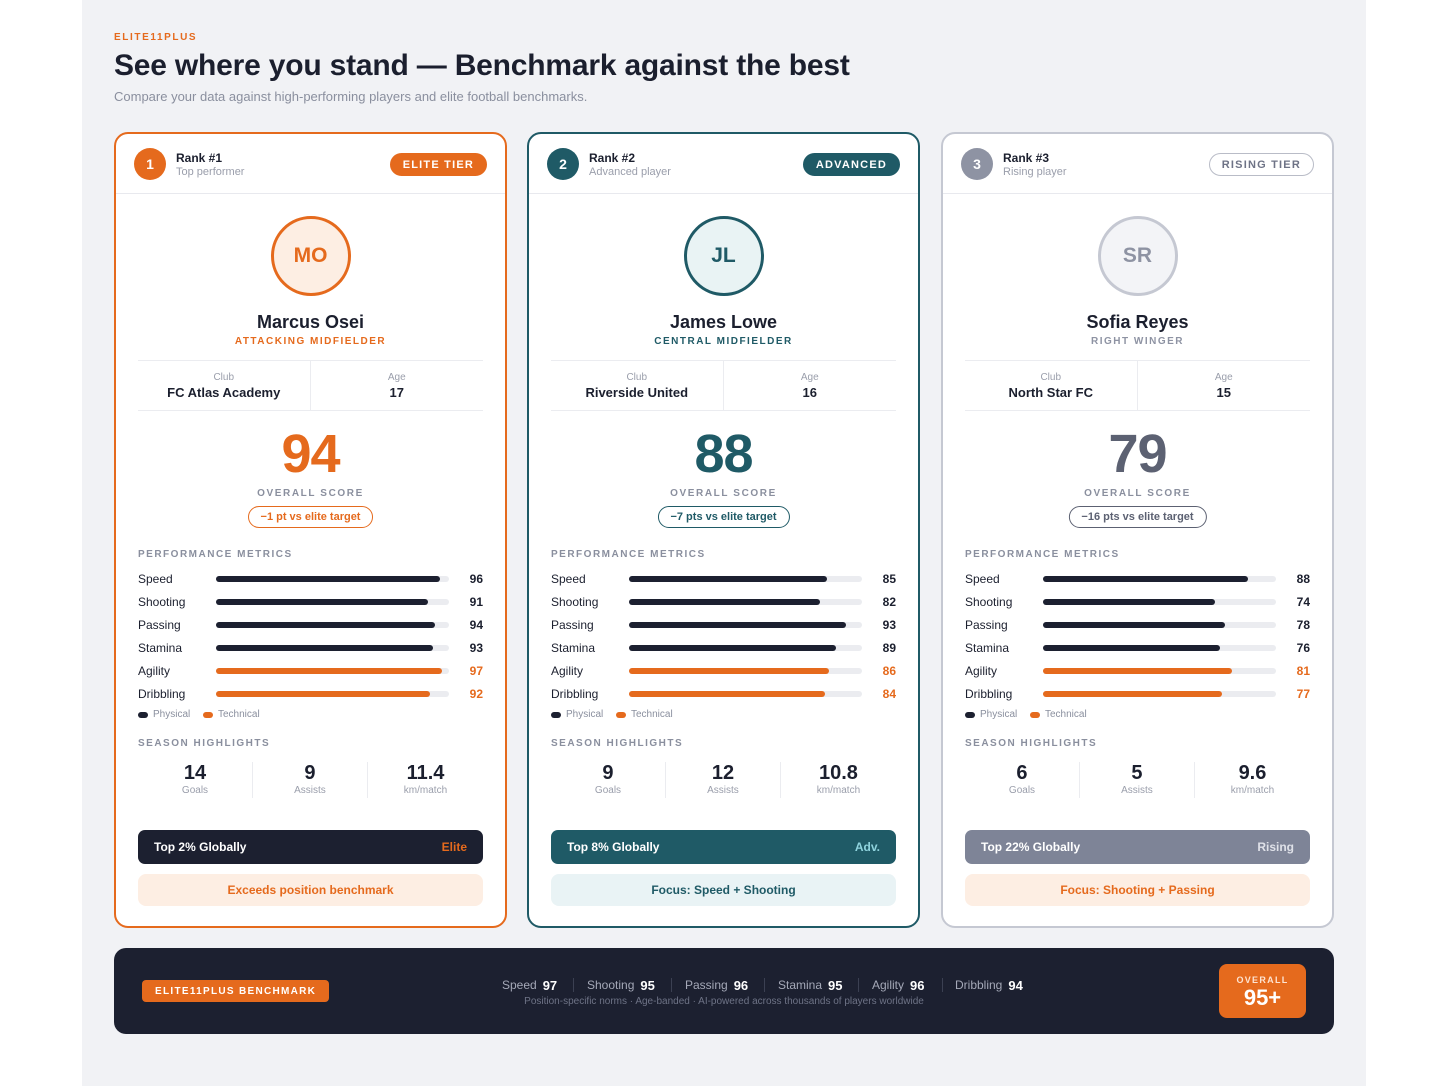  I want to click on player-name: Sofia Reyes, so click(1137, 322).